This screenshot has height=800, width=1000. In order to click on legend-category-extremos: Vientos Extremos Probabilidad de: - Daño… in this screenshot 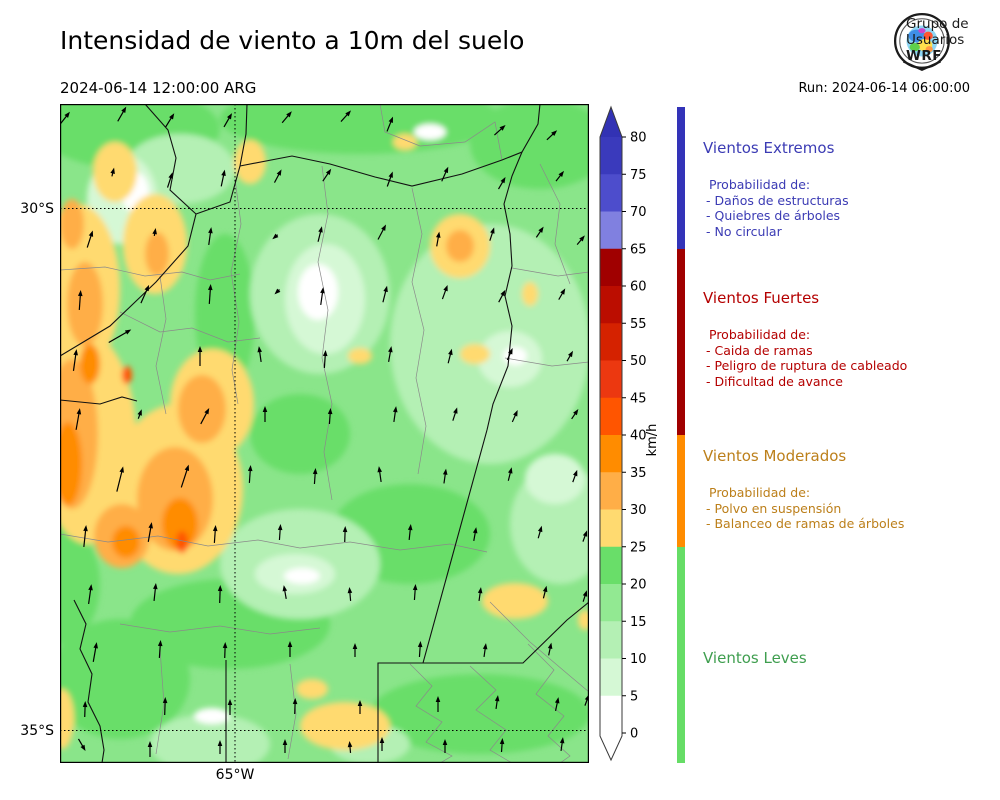, I will do `click(848, 189)`.